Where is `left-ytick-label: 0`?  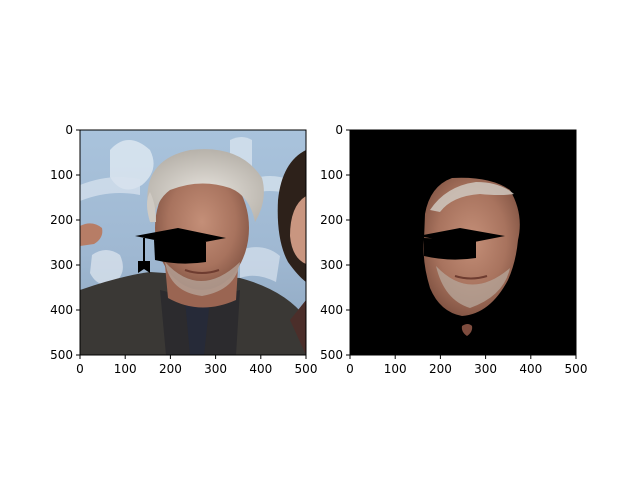
left-ytick-label: 0 is located at coordinates (69, 130).